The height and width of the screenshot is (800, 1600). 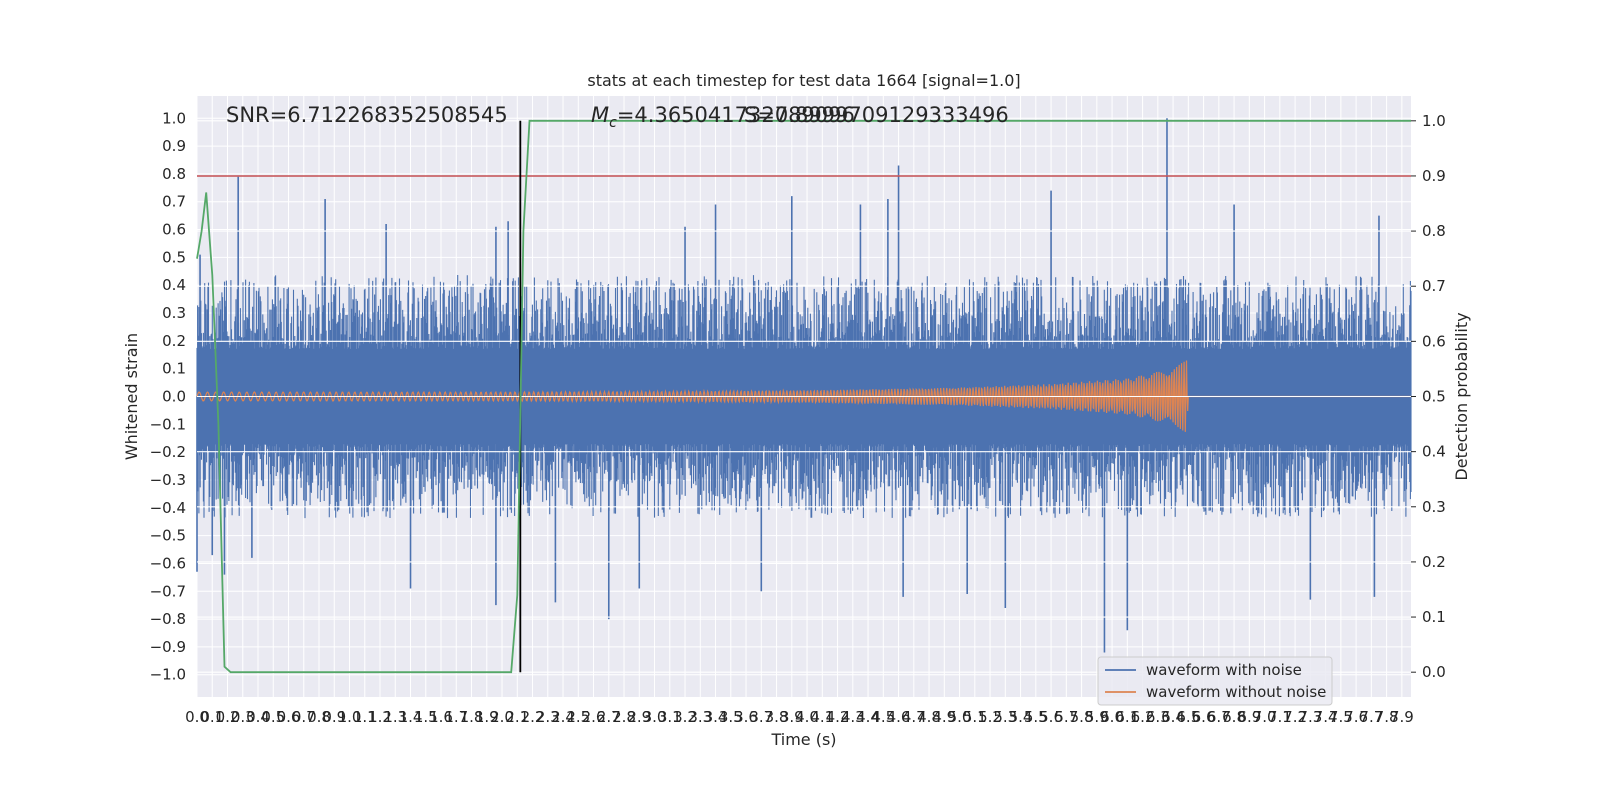 What do you see at coordinates (168, 675) in the screenshot?
I see `y-tick-label: −1.0` at bounding box center [168, 675].